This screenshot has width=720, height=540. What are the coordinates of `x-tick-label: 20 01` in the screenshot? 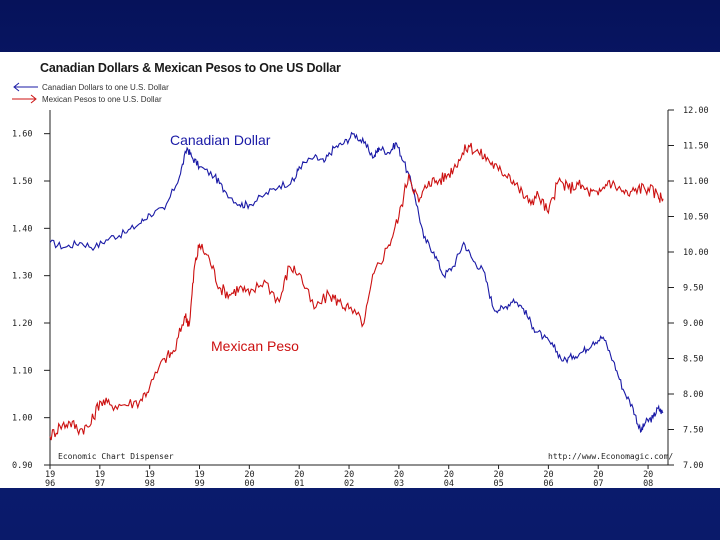 It's located at (299, 479).